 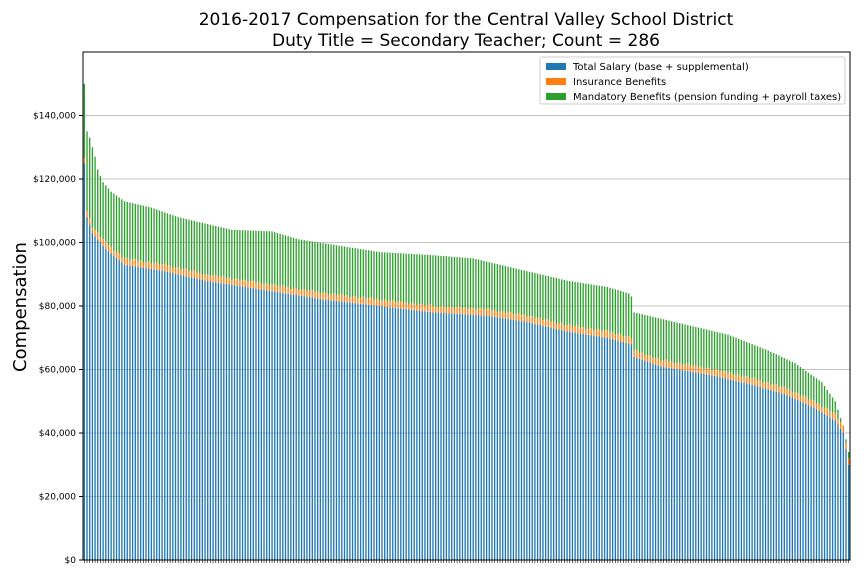 I want to click on y-tick-label: $0, so click(x=71, y=561).